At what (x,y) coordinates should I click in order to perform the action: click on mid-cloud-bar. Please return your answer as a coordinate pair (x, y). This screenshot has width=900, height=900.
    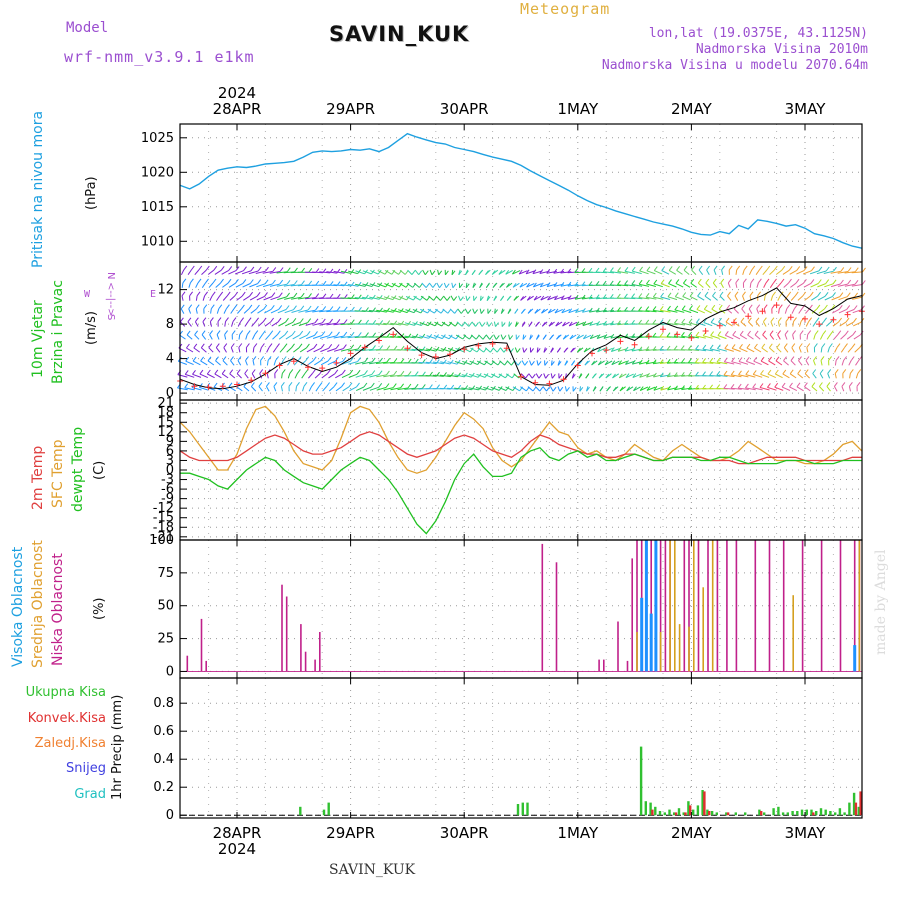
    Looking at the image, I should click on (859, 606).